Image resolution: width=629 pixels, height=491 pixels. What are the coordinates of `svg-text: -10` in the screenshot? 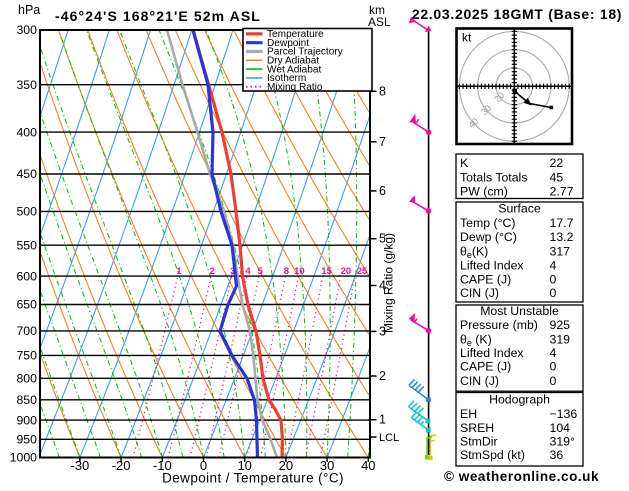 It's located at (162, 465).